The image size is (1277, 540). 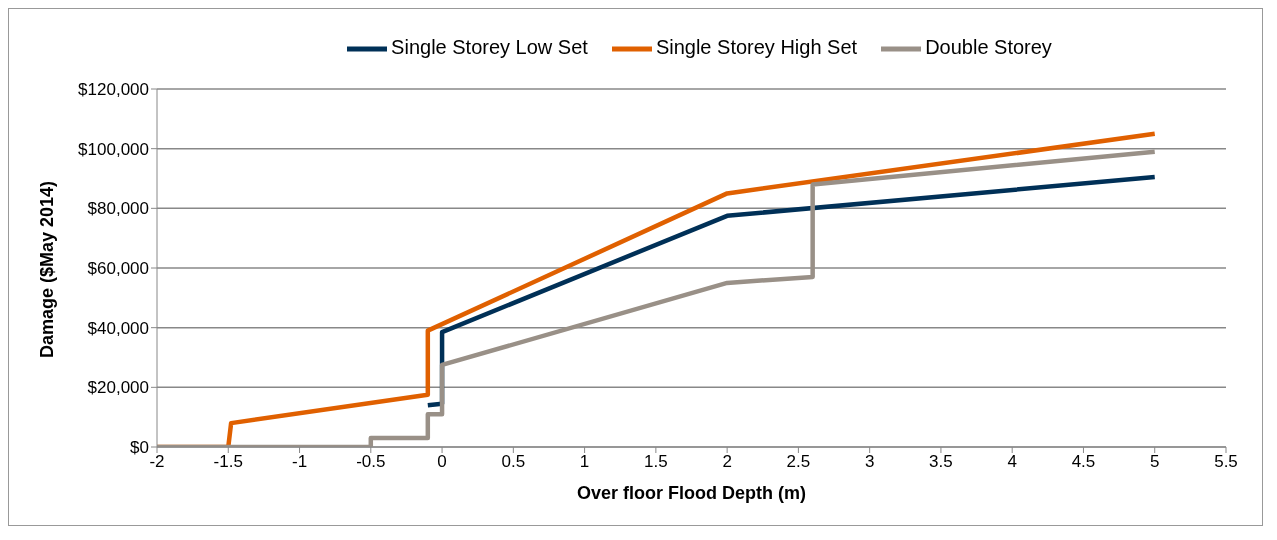 I want to click on x-axis-title: Over floor Flood Depth (m), so click(x=691, y=493).